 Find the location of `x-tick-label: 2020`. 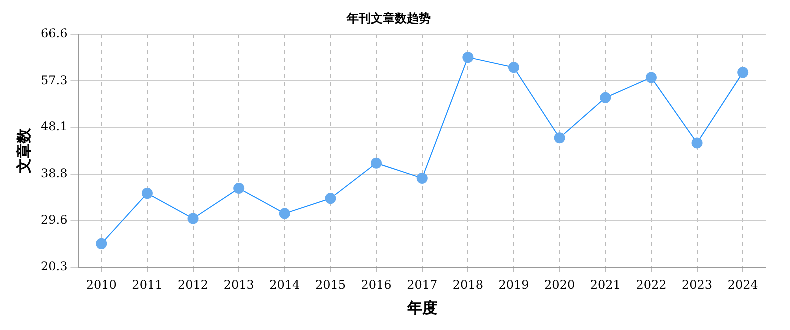

x-tick-label: 2020 is located at coordinates (560, 285).